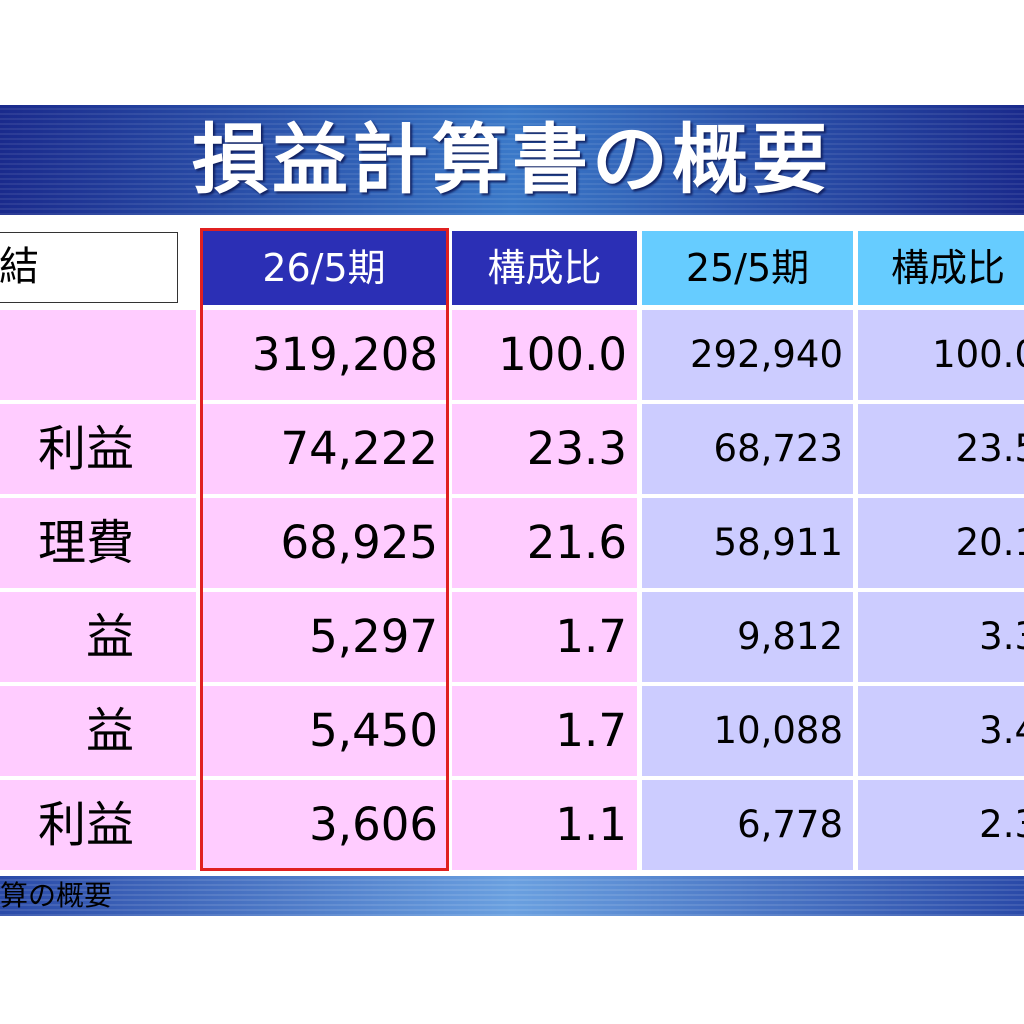 This screenshot has height=1024, width=1024. Describe the element at coordinates (56, 895) in the screenshot. I see `footer-text: 算の概要` at that location.